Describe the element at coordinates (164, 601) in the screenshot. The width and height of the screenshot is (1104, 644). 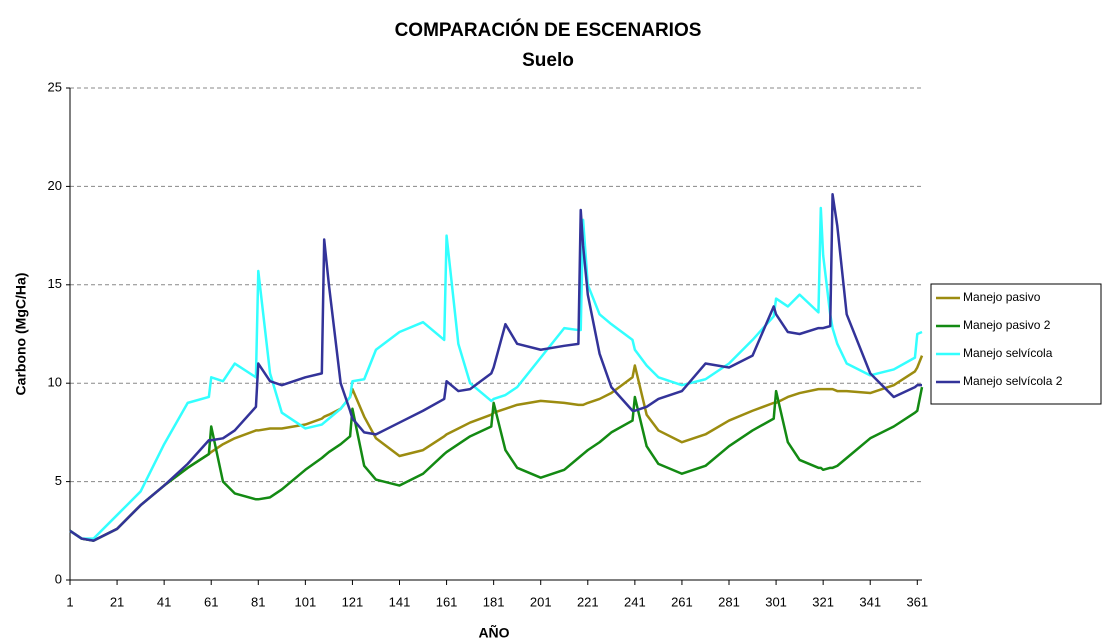
I see `x-tick-label: 41` at that location.